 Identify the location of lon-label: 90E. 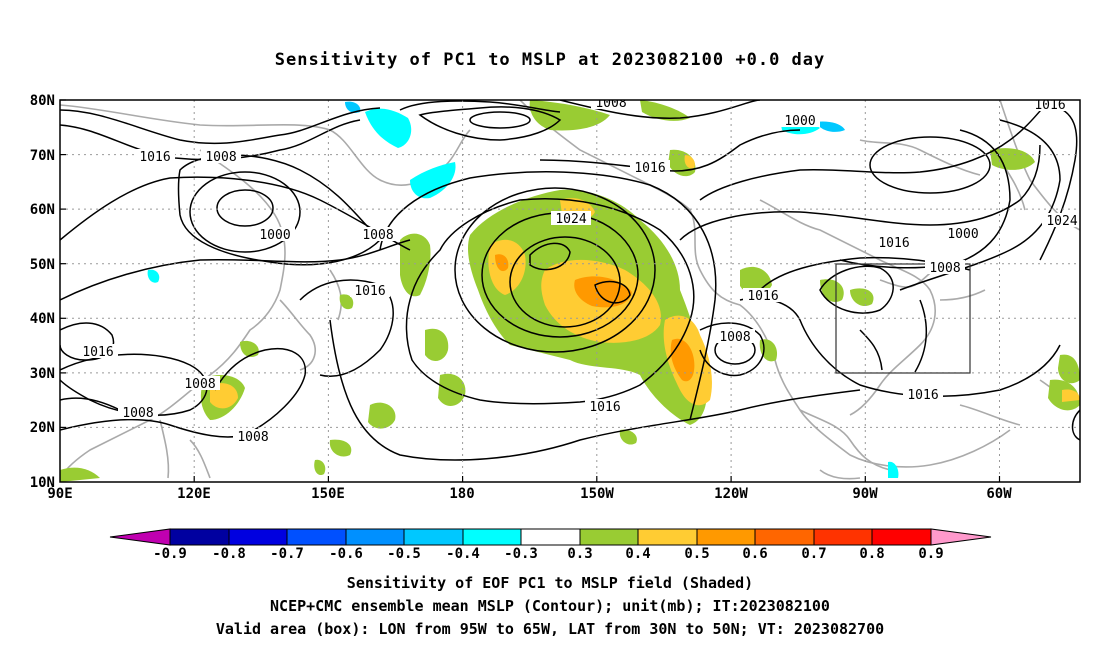
(59, 494).